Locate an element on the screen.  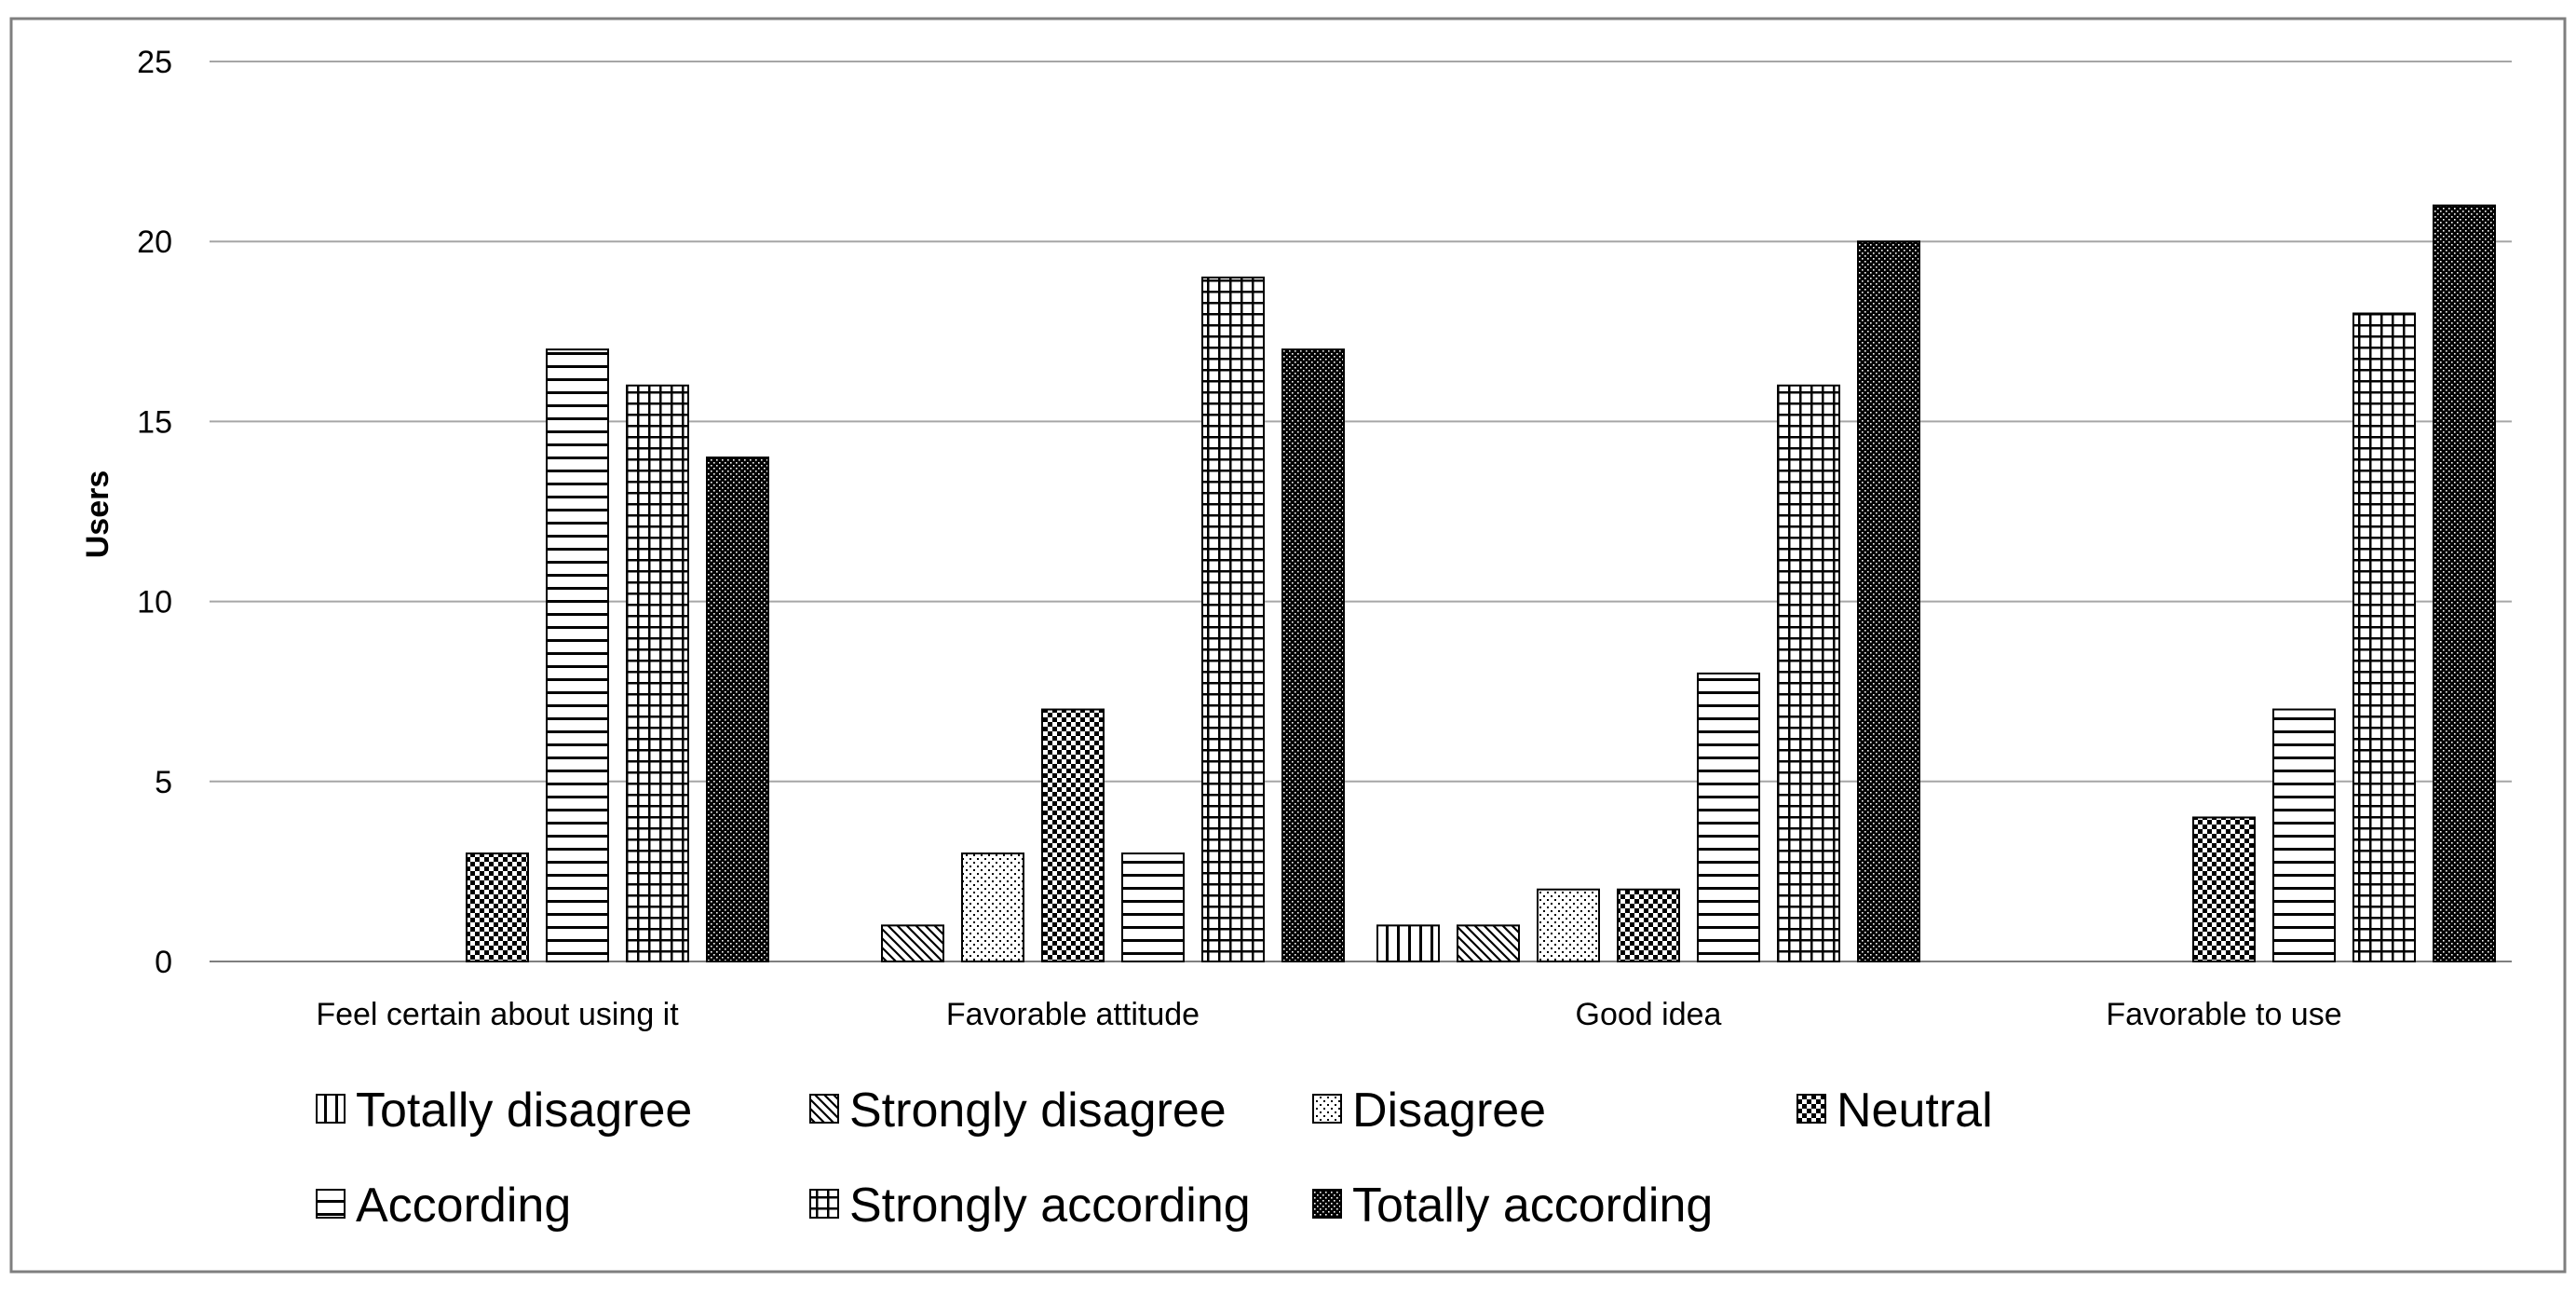
y-tick-label: 5 is located at coordinates (163, 782).